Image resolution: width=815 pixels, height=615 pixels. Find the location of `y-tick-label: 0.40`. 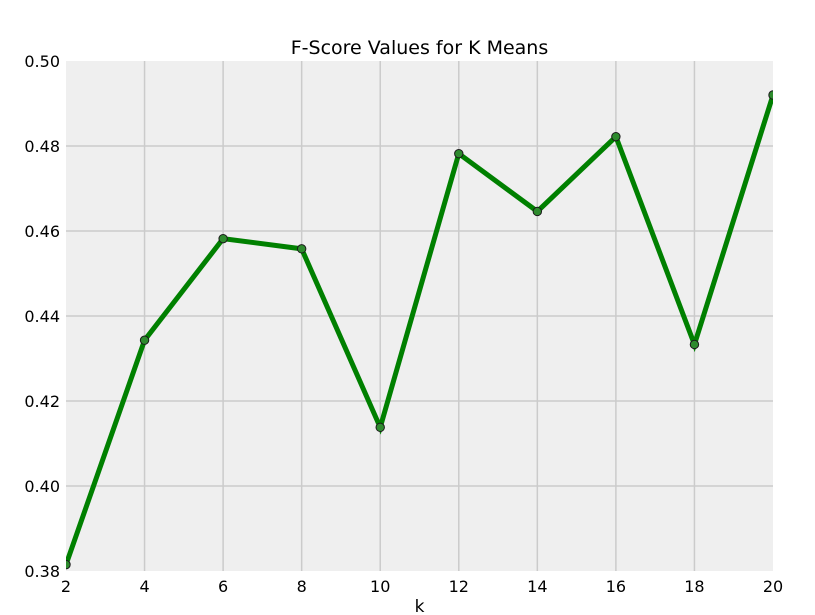

y-tick-label: 0.40 is located at coordinates (42, 486).